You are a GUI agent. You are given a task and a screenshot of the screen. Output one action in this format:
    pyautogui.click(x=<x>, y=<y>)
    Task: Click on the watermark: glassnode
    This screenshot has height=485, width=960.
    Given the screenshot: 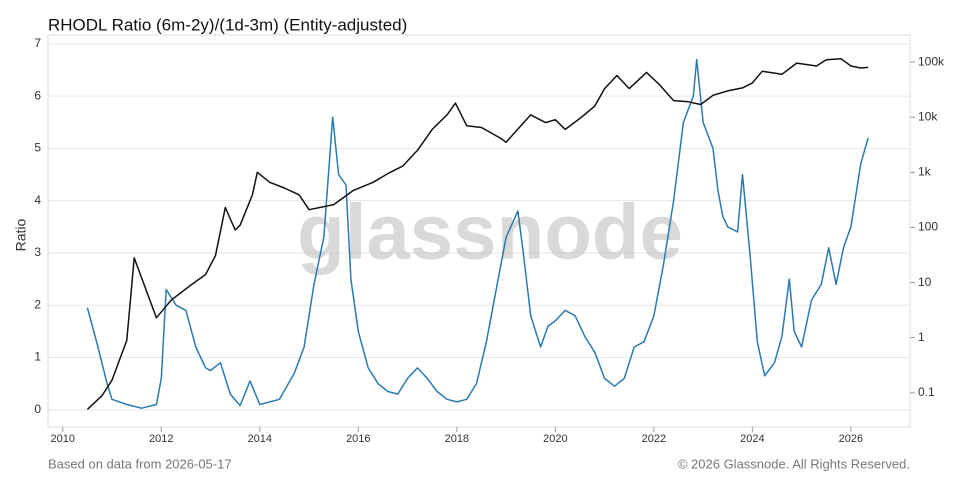 What is the action you would take?
    pyautogui.click(x=490, y=232)
    